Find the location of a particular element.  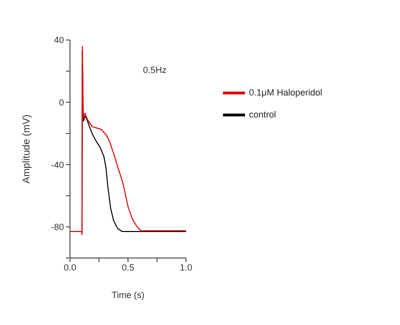

y-tick-label: 0 is located at coordinates (61, 102).